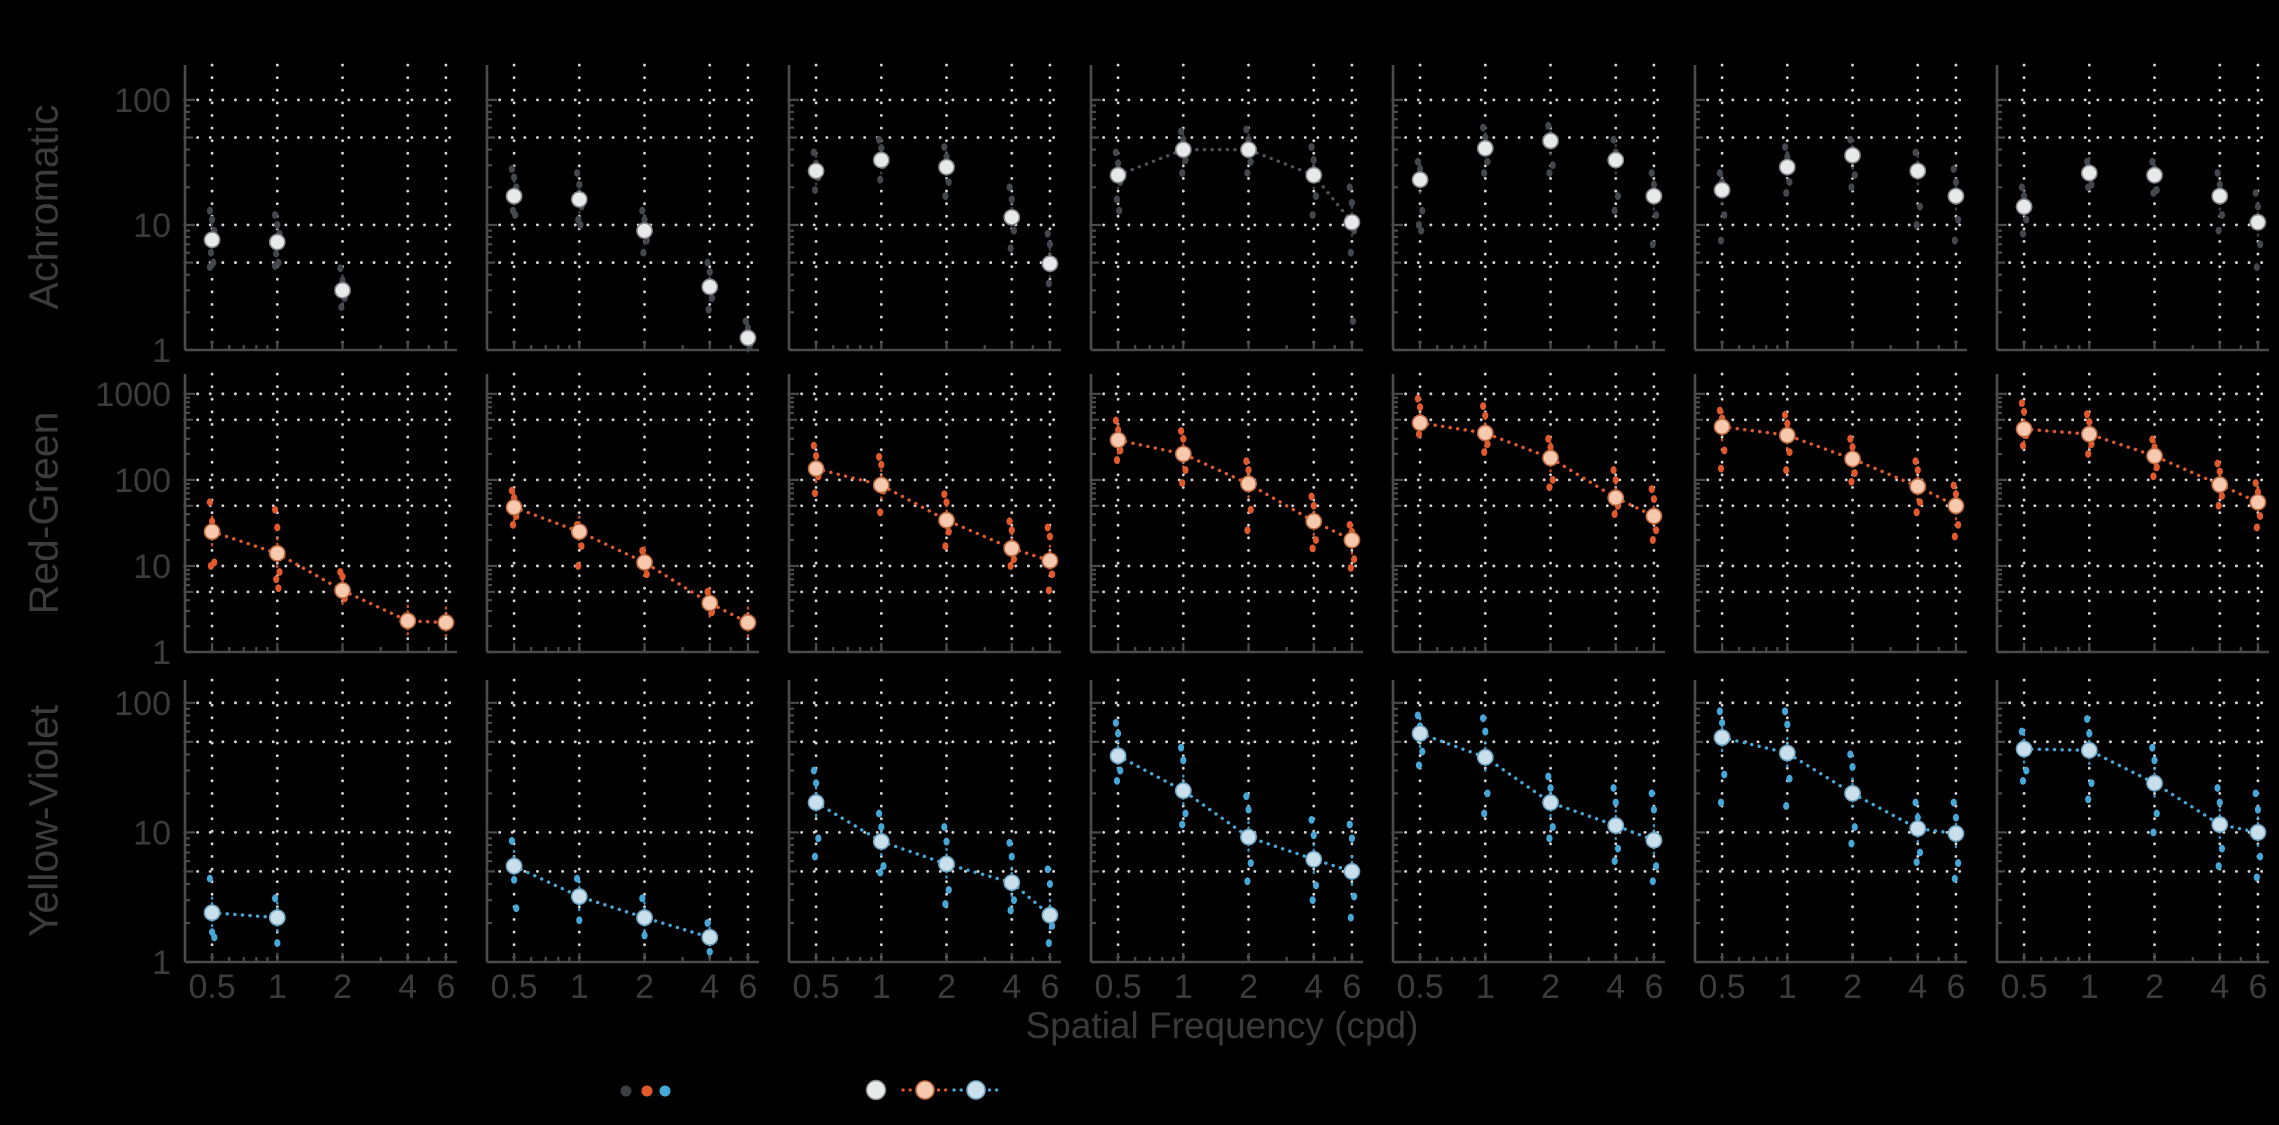 This screenshot has height=1125, width=2279. What do you see at coordinates (1787, 987) in the screenshot?
I see `x-tick-label: 1` at bounding box center [1787, 987].